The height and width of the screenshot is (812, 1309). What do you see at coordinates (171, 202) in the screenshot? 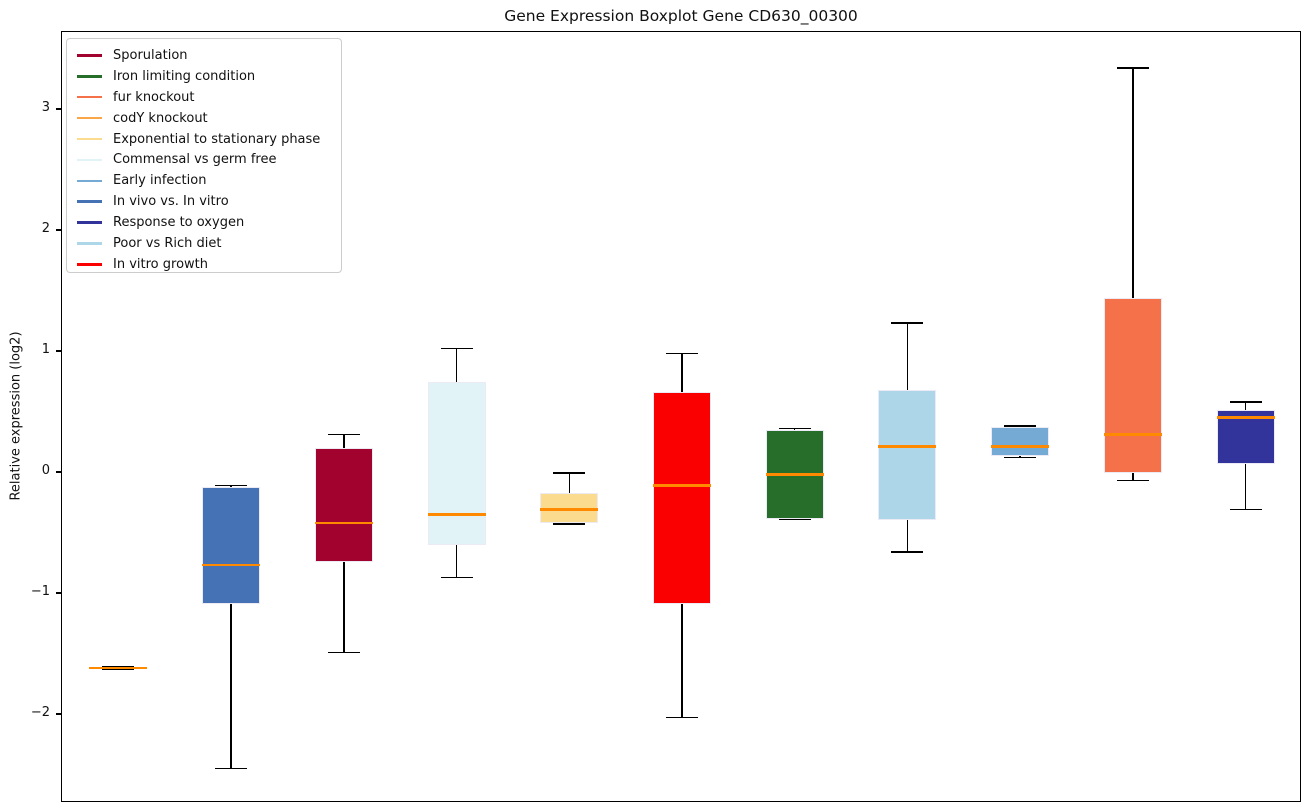
I see `legend-item-label: In vivo vs. In vitro` at bounding box center [171, 202].